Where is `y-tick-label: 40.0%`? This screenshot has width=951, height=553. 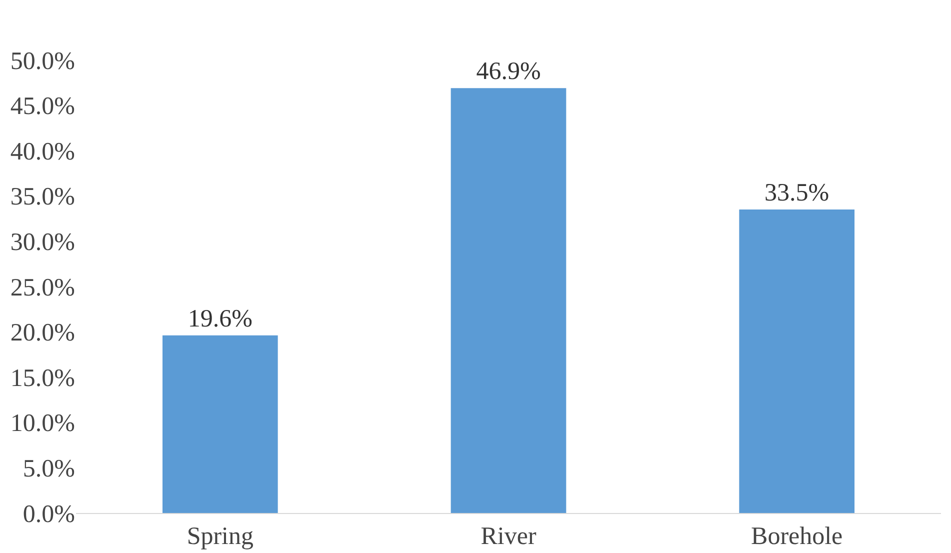 y-tick-label: 40.0% is located at coordinates (42, 152).